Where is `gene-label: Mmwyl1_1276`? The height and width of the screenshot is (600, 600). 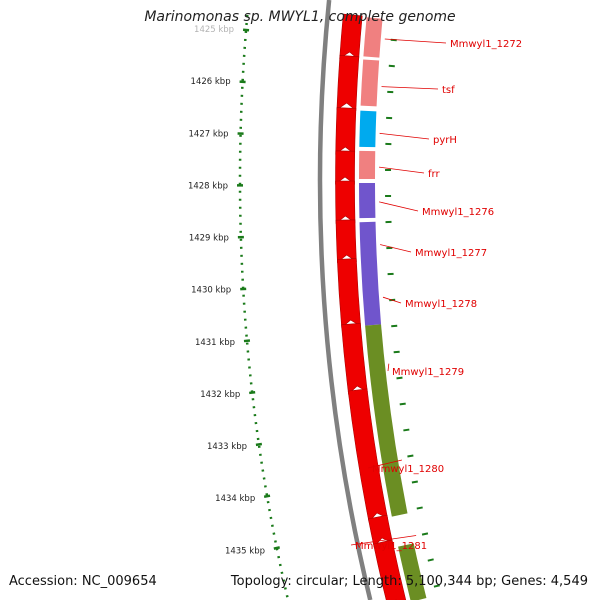 gene-label: Mmwyl1_1276 is located at coordinates (458, 212).